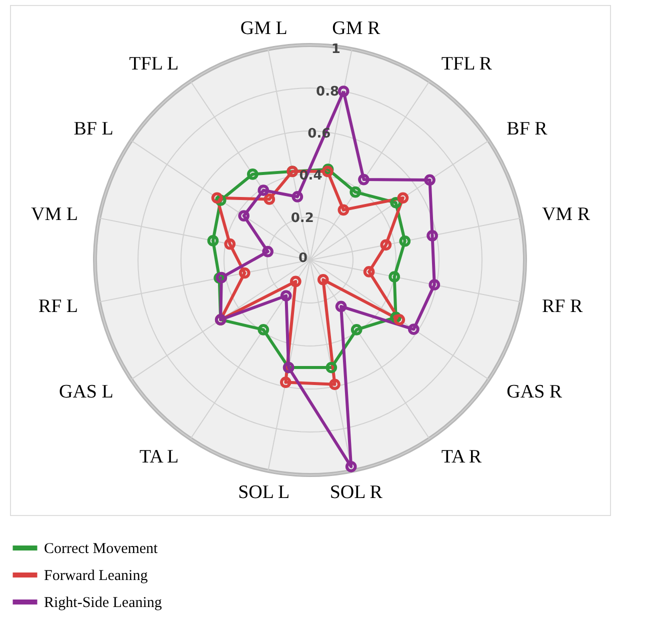 This screenshot has height=627, width=652. What do you see at coordinates (94, 129) in the screenshot?
I see `spoke-label: BF L` at bounding box center [94, 129].